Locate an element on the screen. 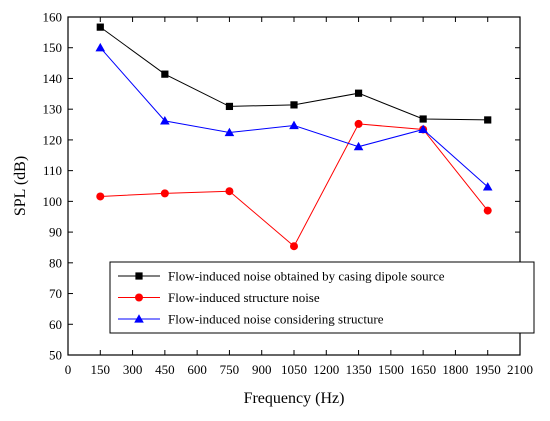 The image size is (550, 421). y-tick-label: 140 is located at coordinates (53, 78).